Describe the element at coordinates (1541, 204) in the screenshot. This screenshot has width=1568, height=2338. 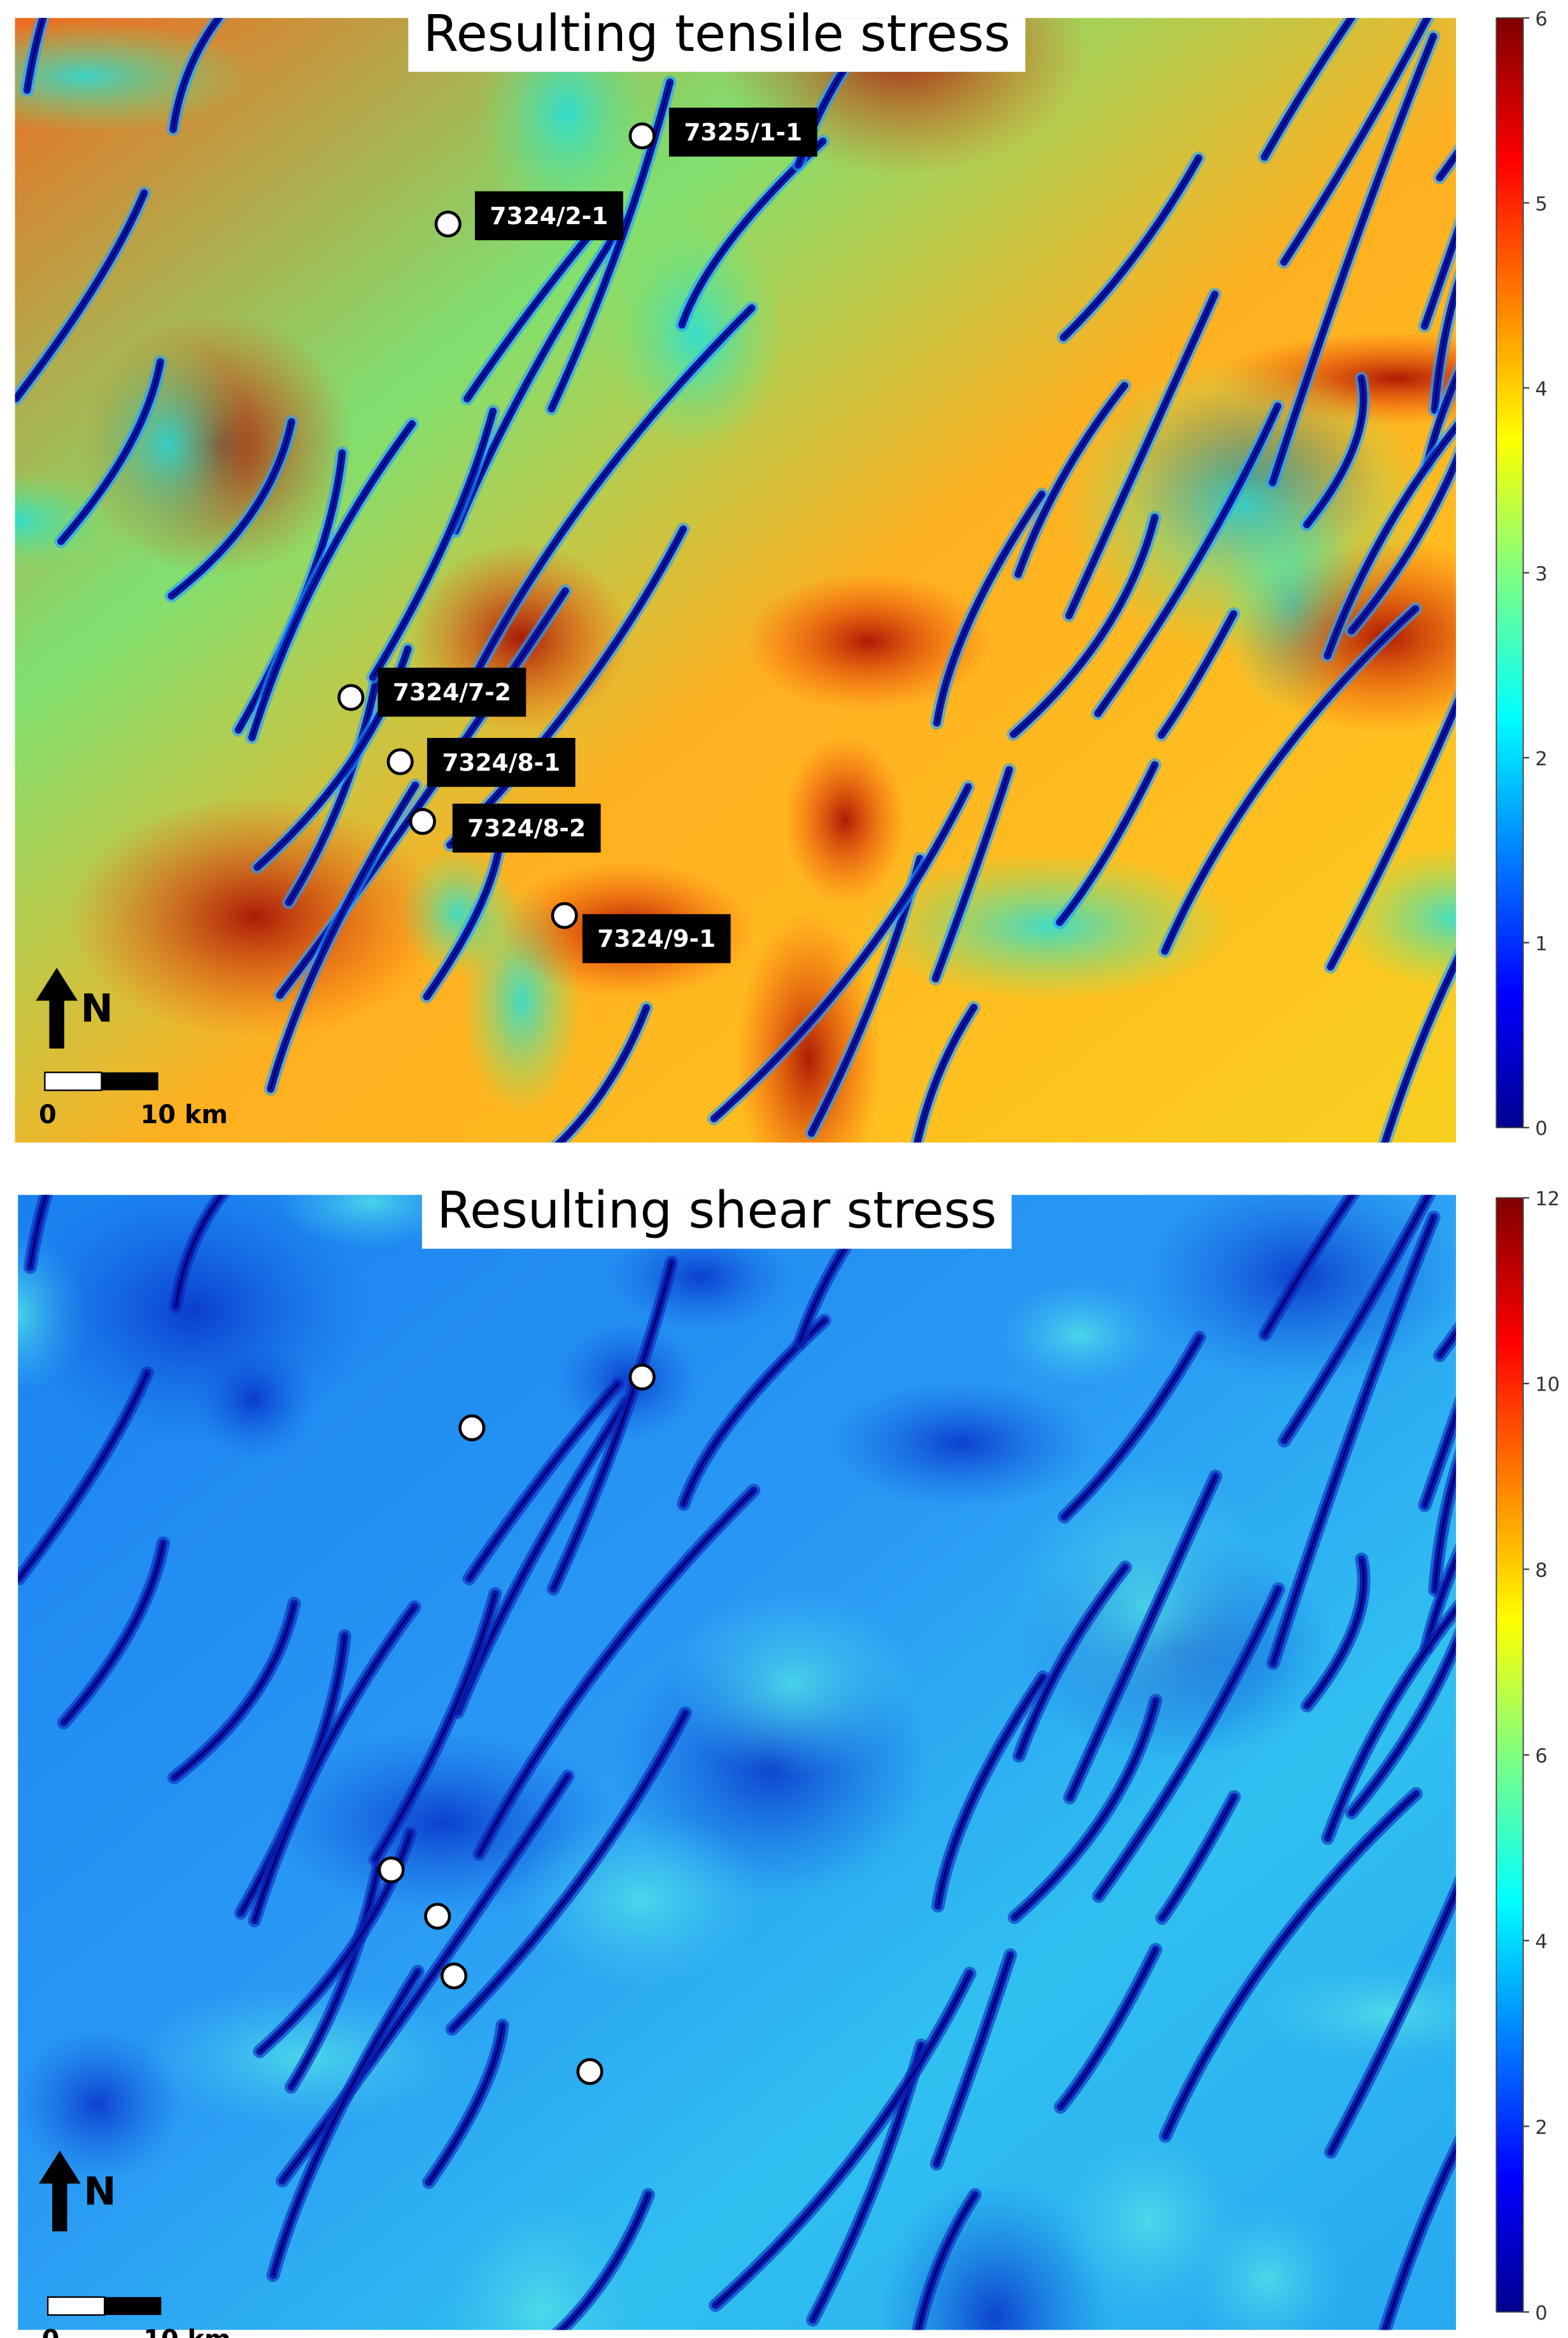
I see `colorbar-tick-label: 5` at that location.